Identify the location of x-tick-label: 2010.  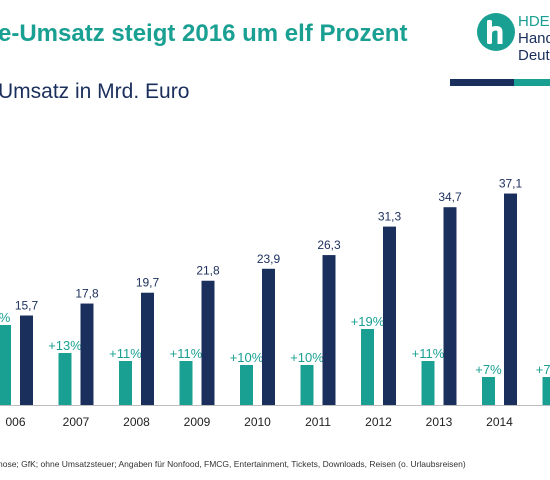
(257, 422).